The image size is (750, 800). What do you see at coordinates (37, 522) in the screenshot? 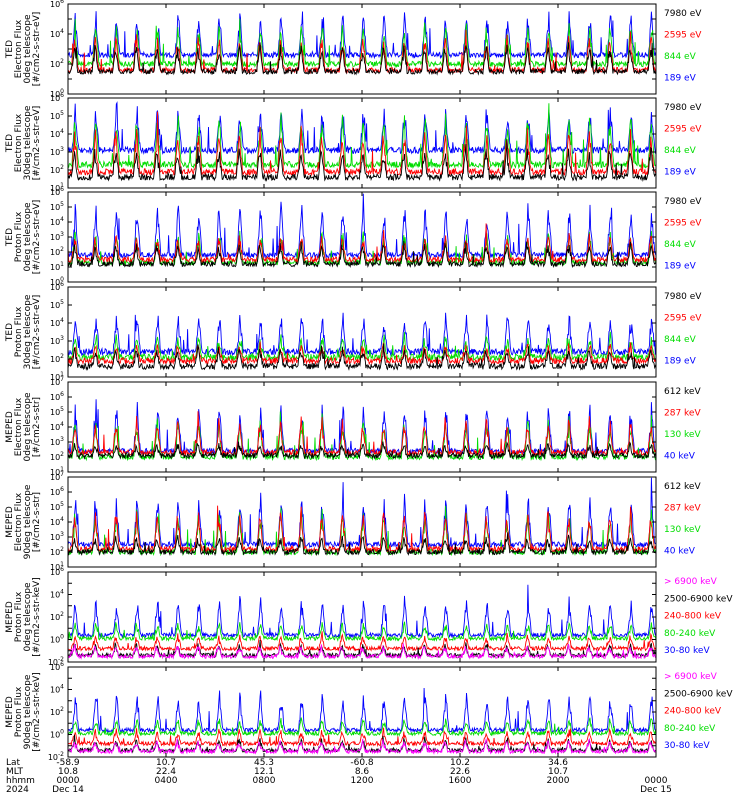
I see `y-axis-label-line: [#/cm2-s-str]` at bounding box center [37, 522].